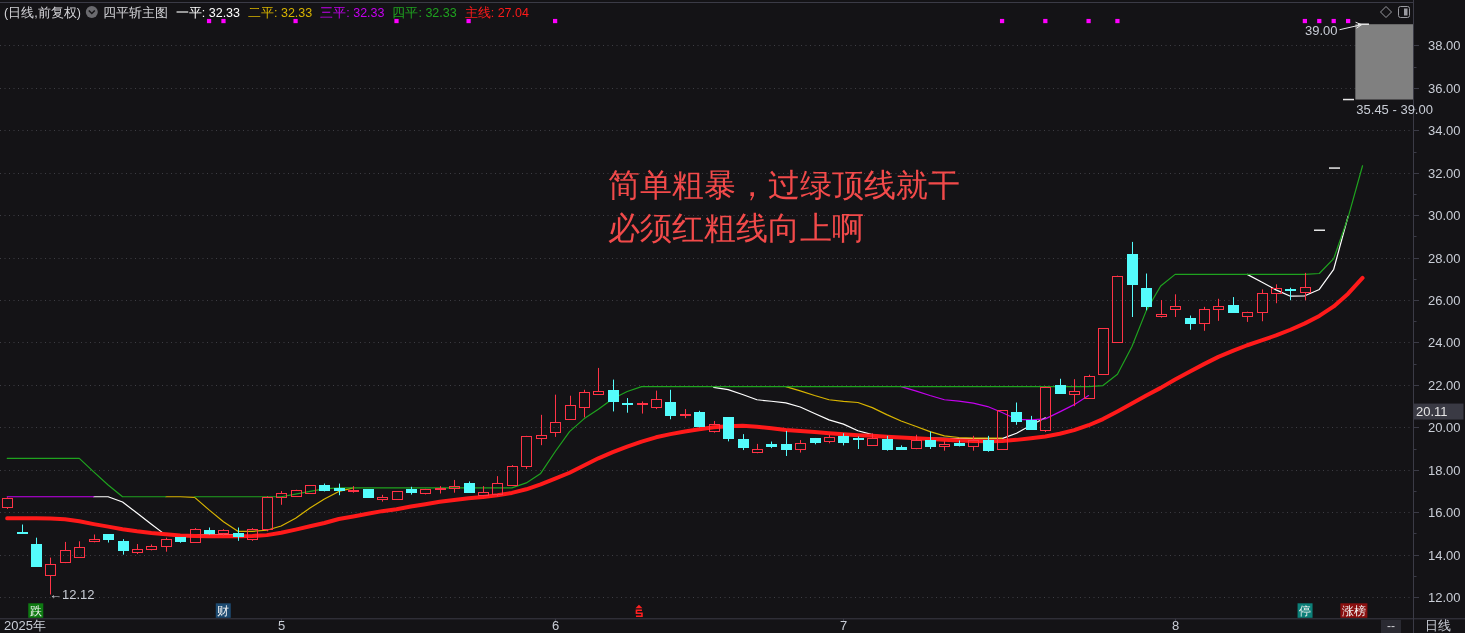  Describe the element at coordinates (424, 12) in the screenshot. I see `text: 四平: 32.33` at that location.